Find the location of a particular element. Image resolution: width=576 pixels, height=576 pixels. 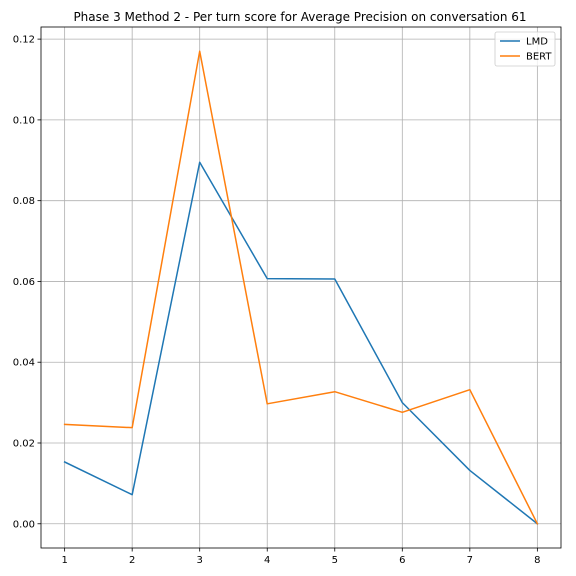

legend: LMD BERT is located at coordinates (525, 49).